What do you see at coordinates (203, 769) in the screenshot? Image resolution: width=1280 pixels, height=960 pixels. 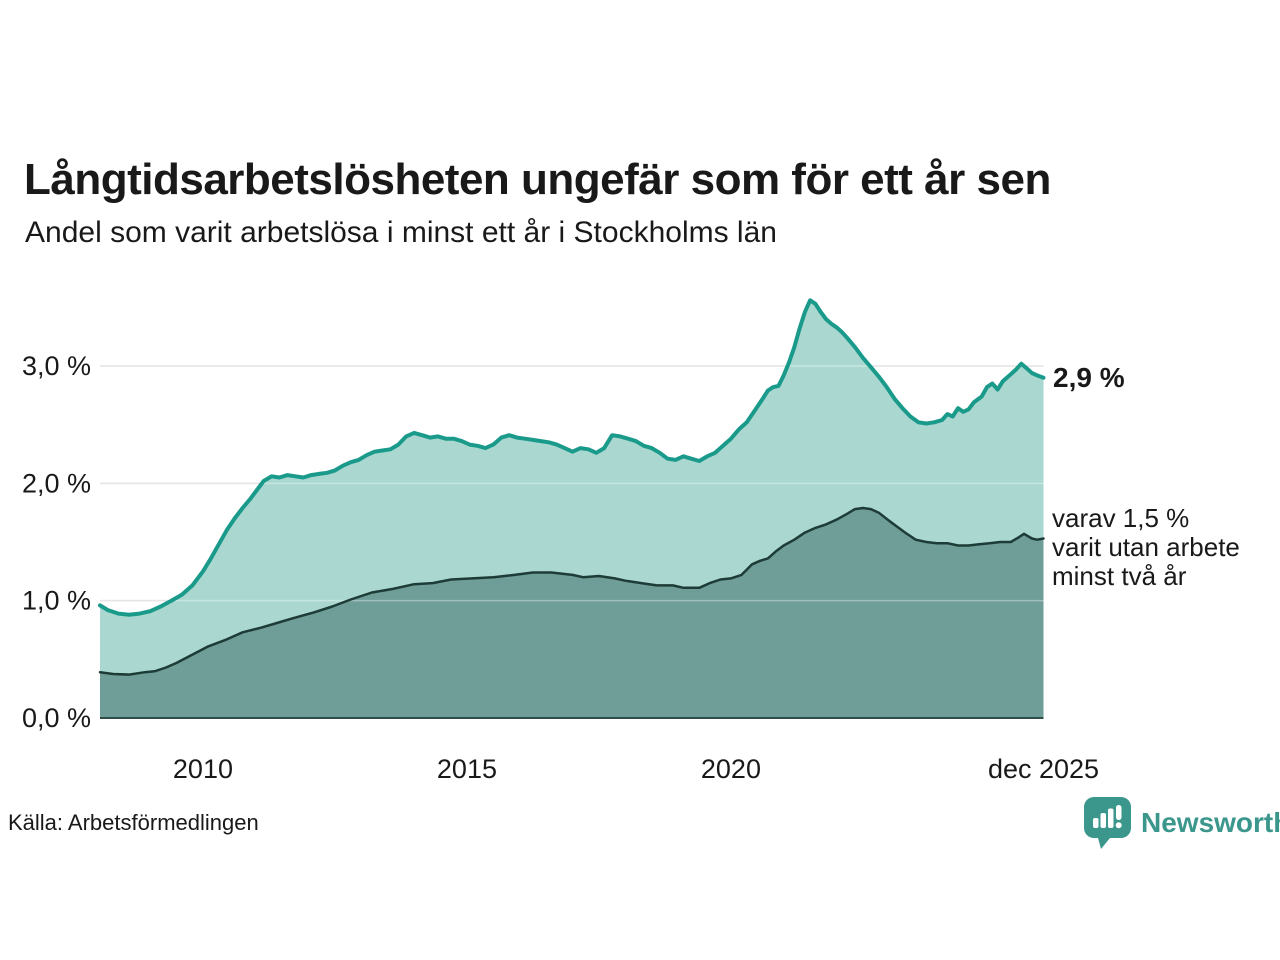 I see `x-tick-label: 2010` at bounding box center [203, 769].